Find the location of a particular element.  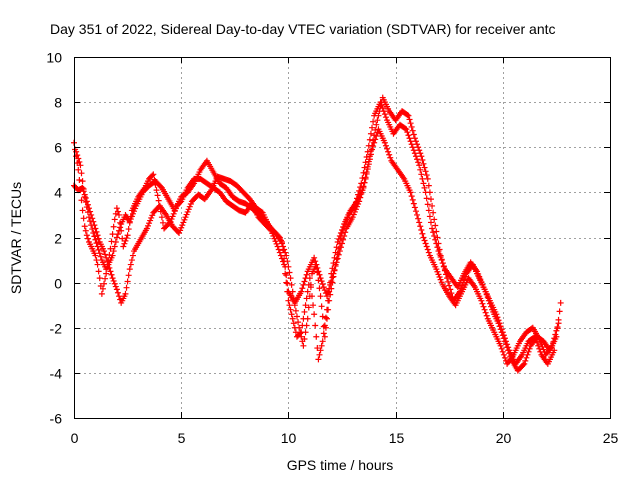

y-axis-label: SDTVAR / TECUs is located at coordinates (16, 238).